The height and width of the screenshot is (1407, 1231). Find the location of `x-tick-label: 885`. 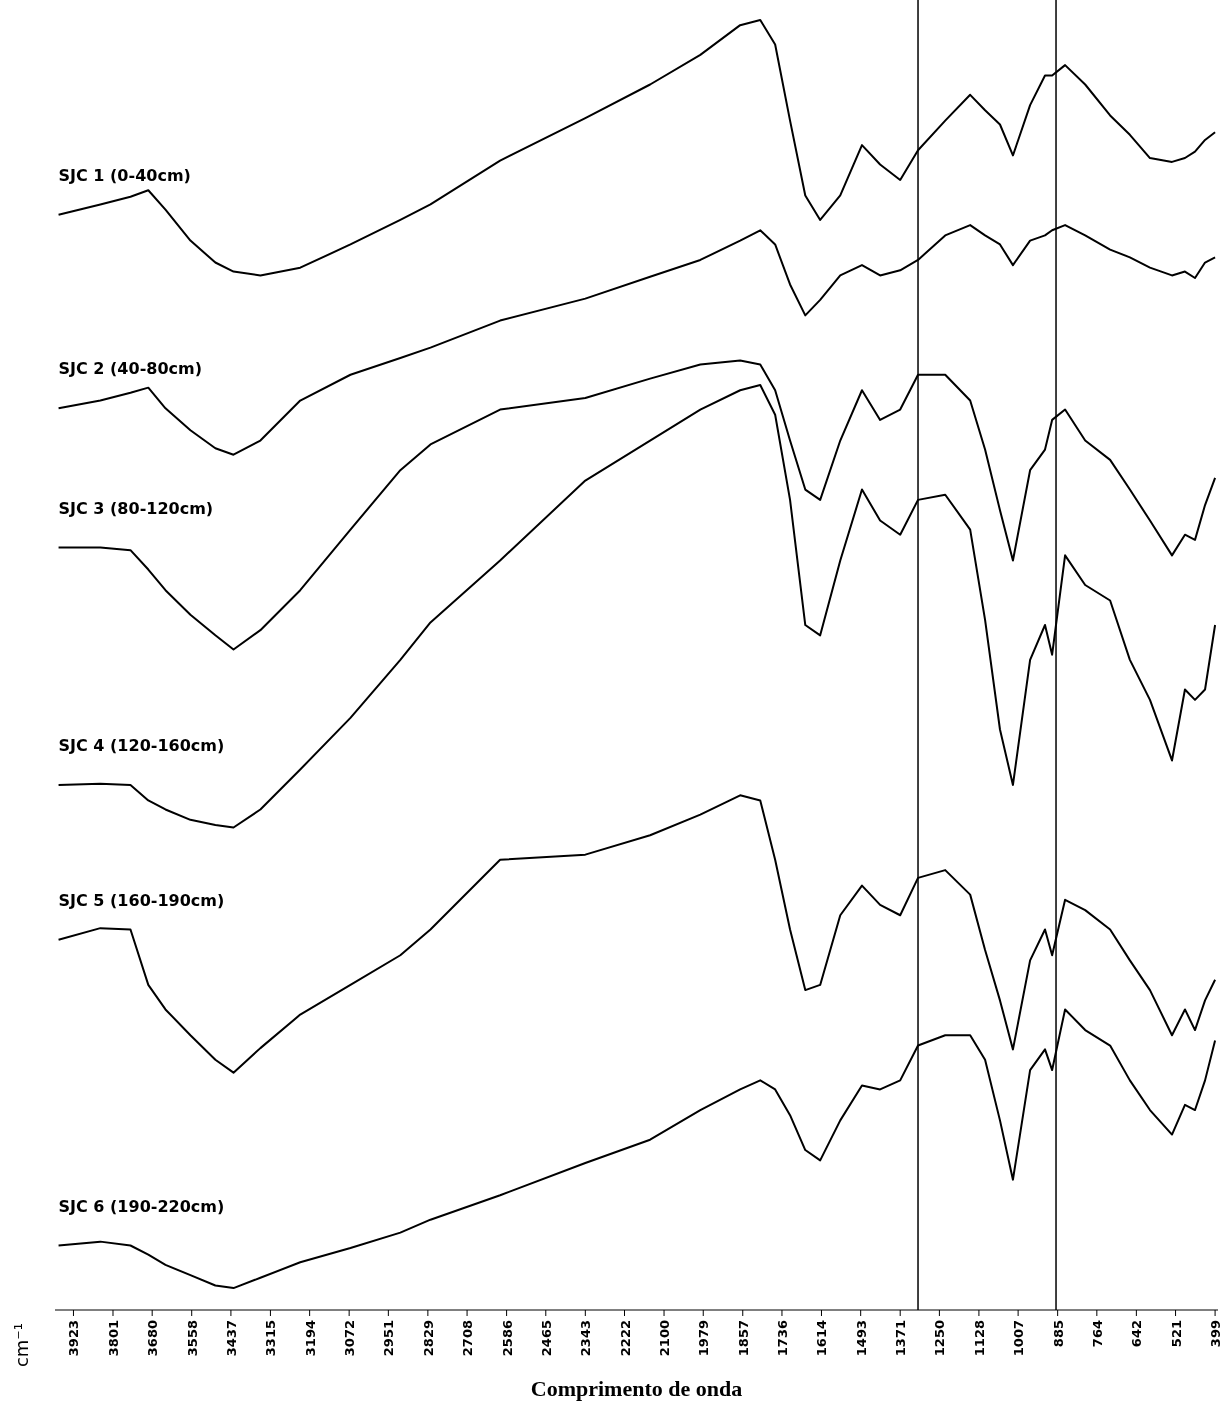

x-tick-label: 885 is located at coordinates (1058, 1334).